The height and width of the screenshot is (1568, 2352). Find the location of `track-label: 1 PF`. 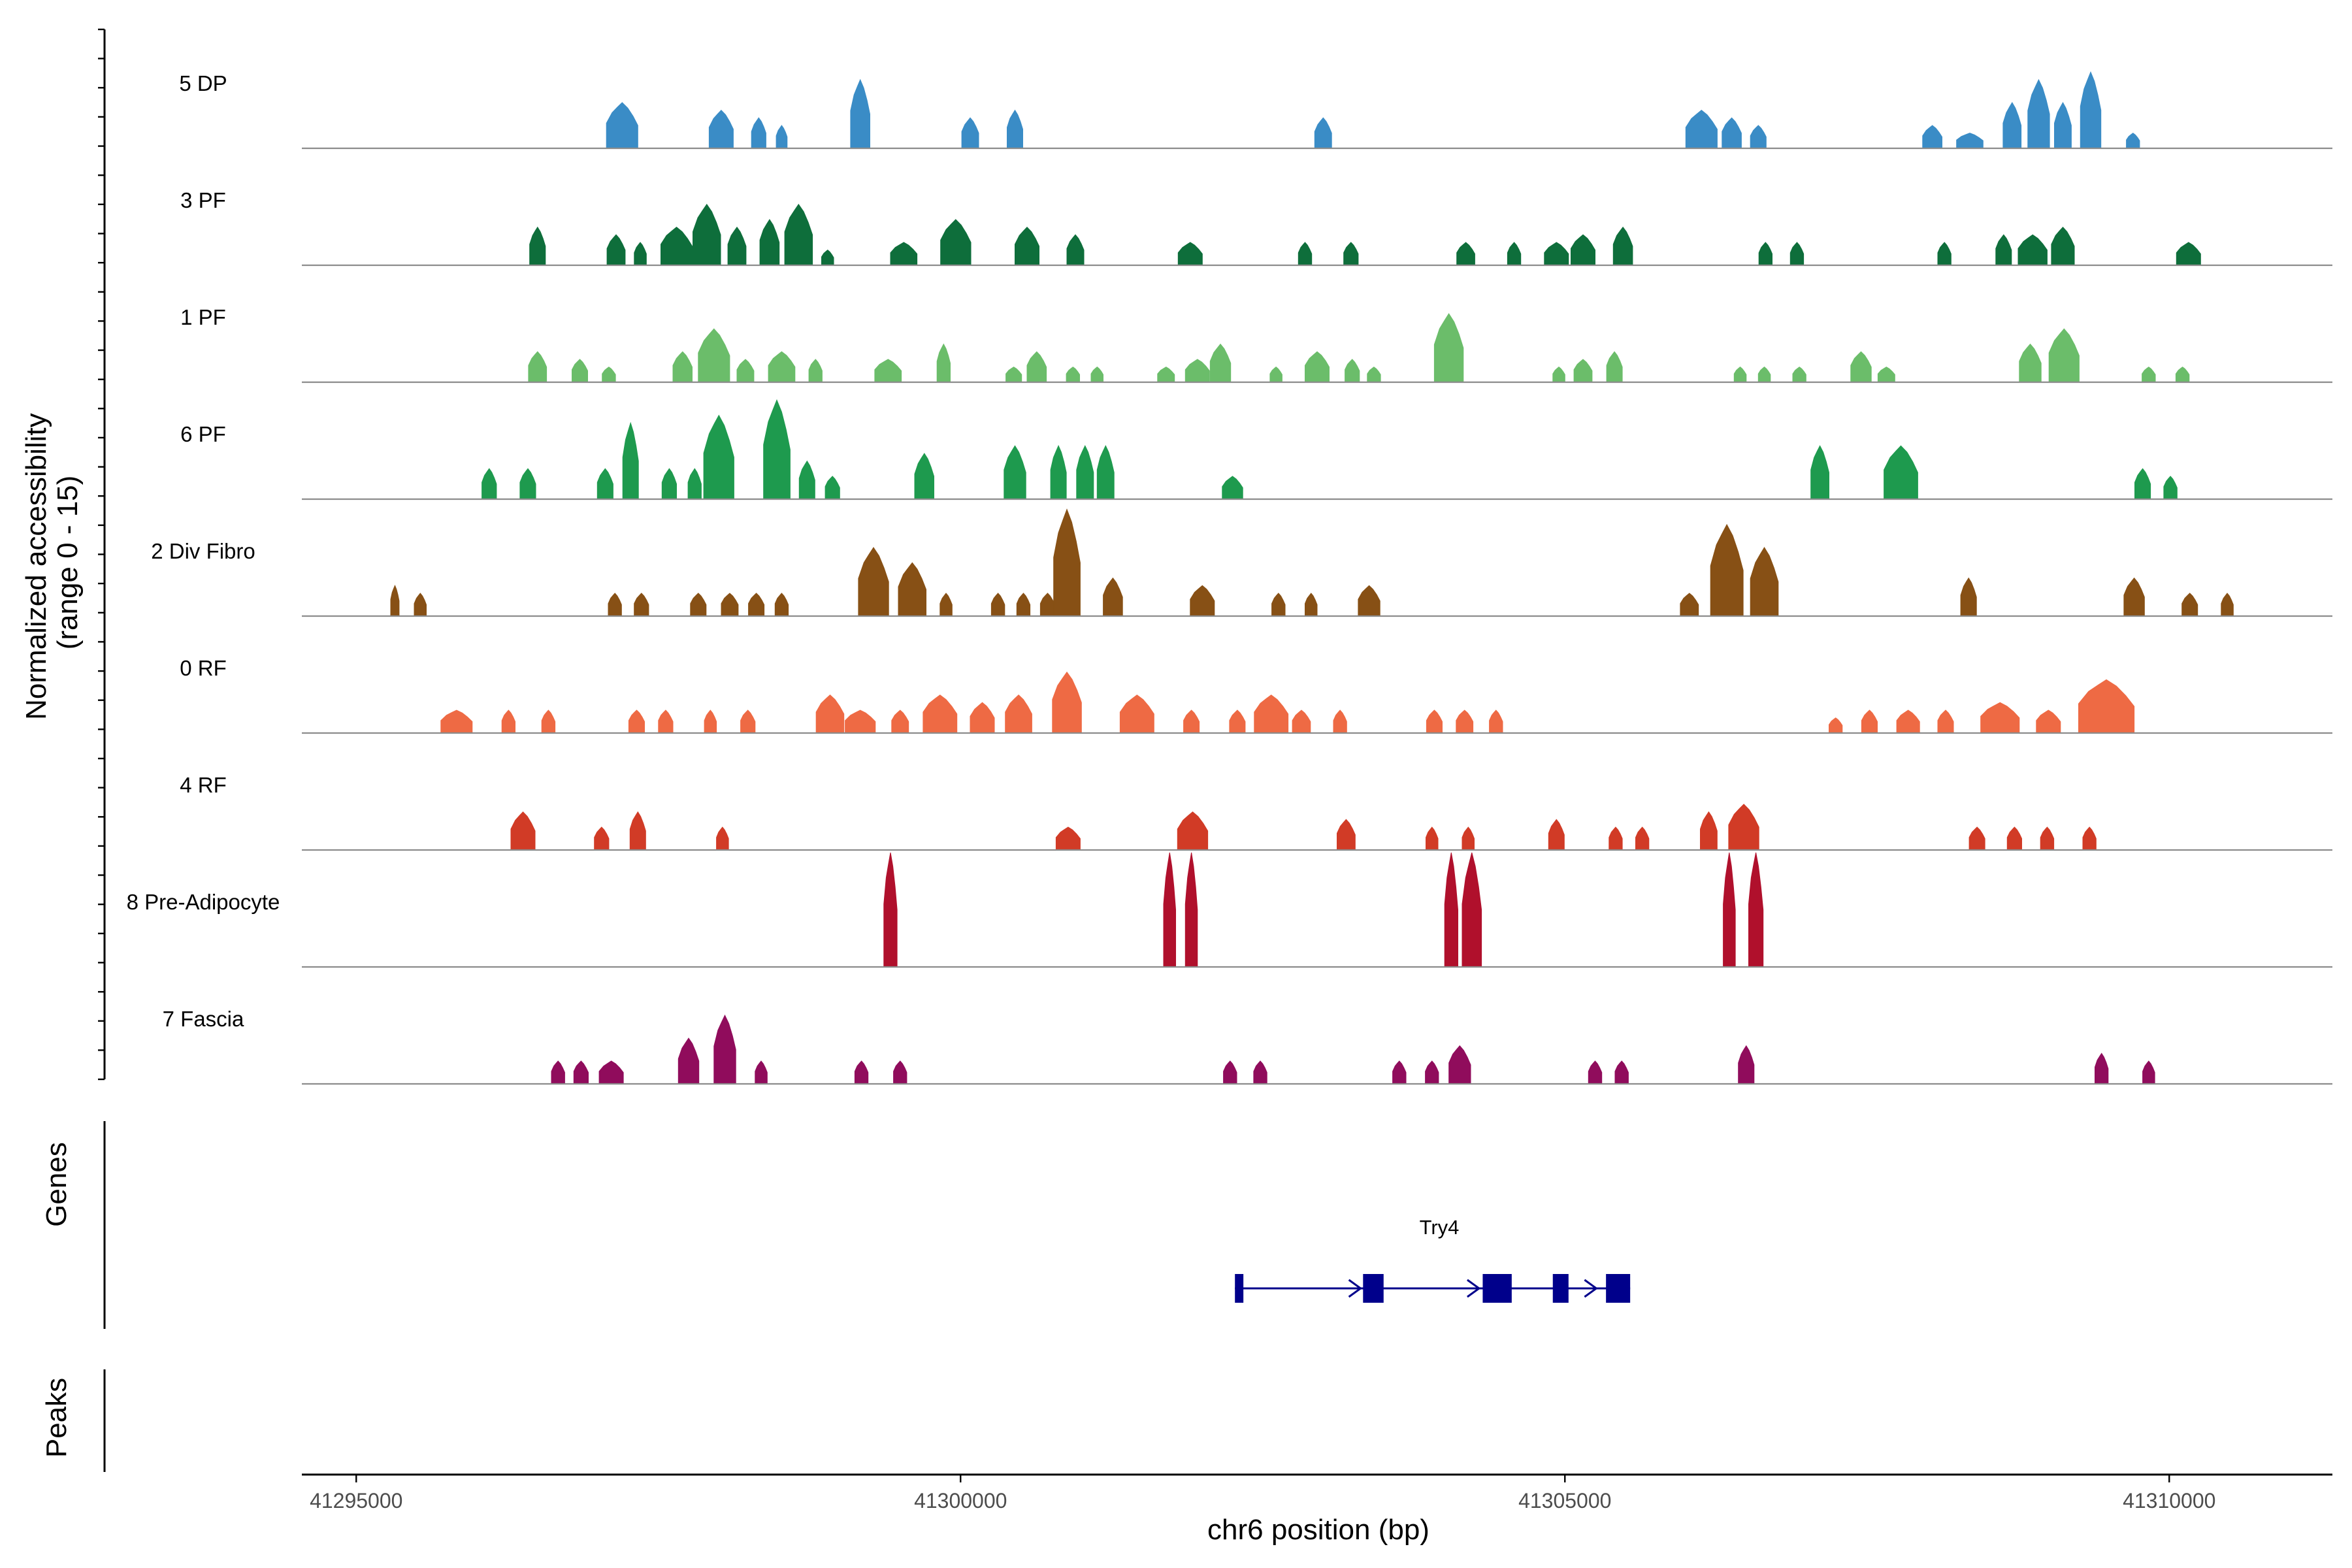

track-label: 1 PF is located at coordinates (203, 317).